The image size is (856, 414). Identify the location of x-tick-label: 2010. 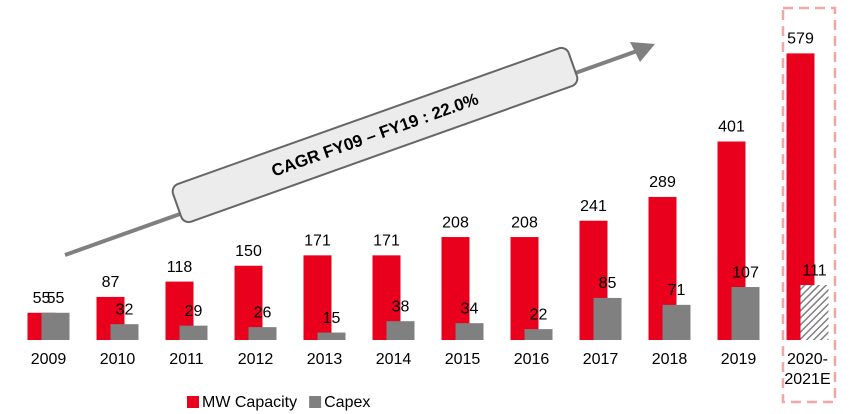
(117, 359).